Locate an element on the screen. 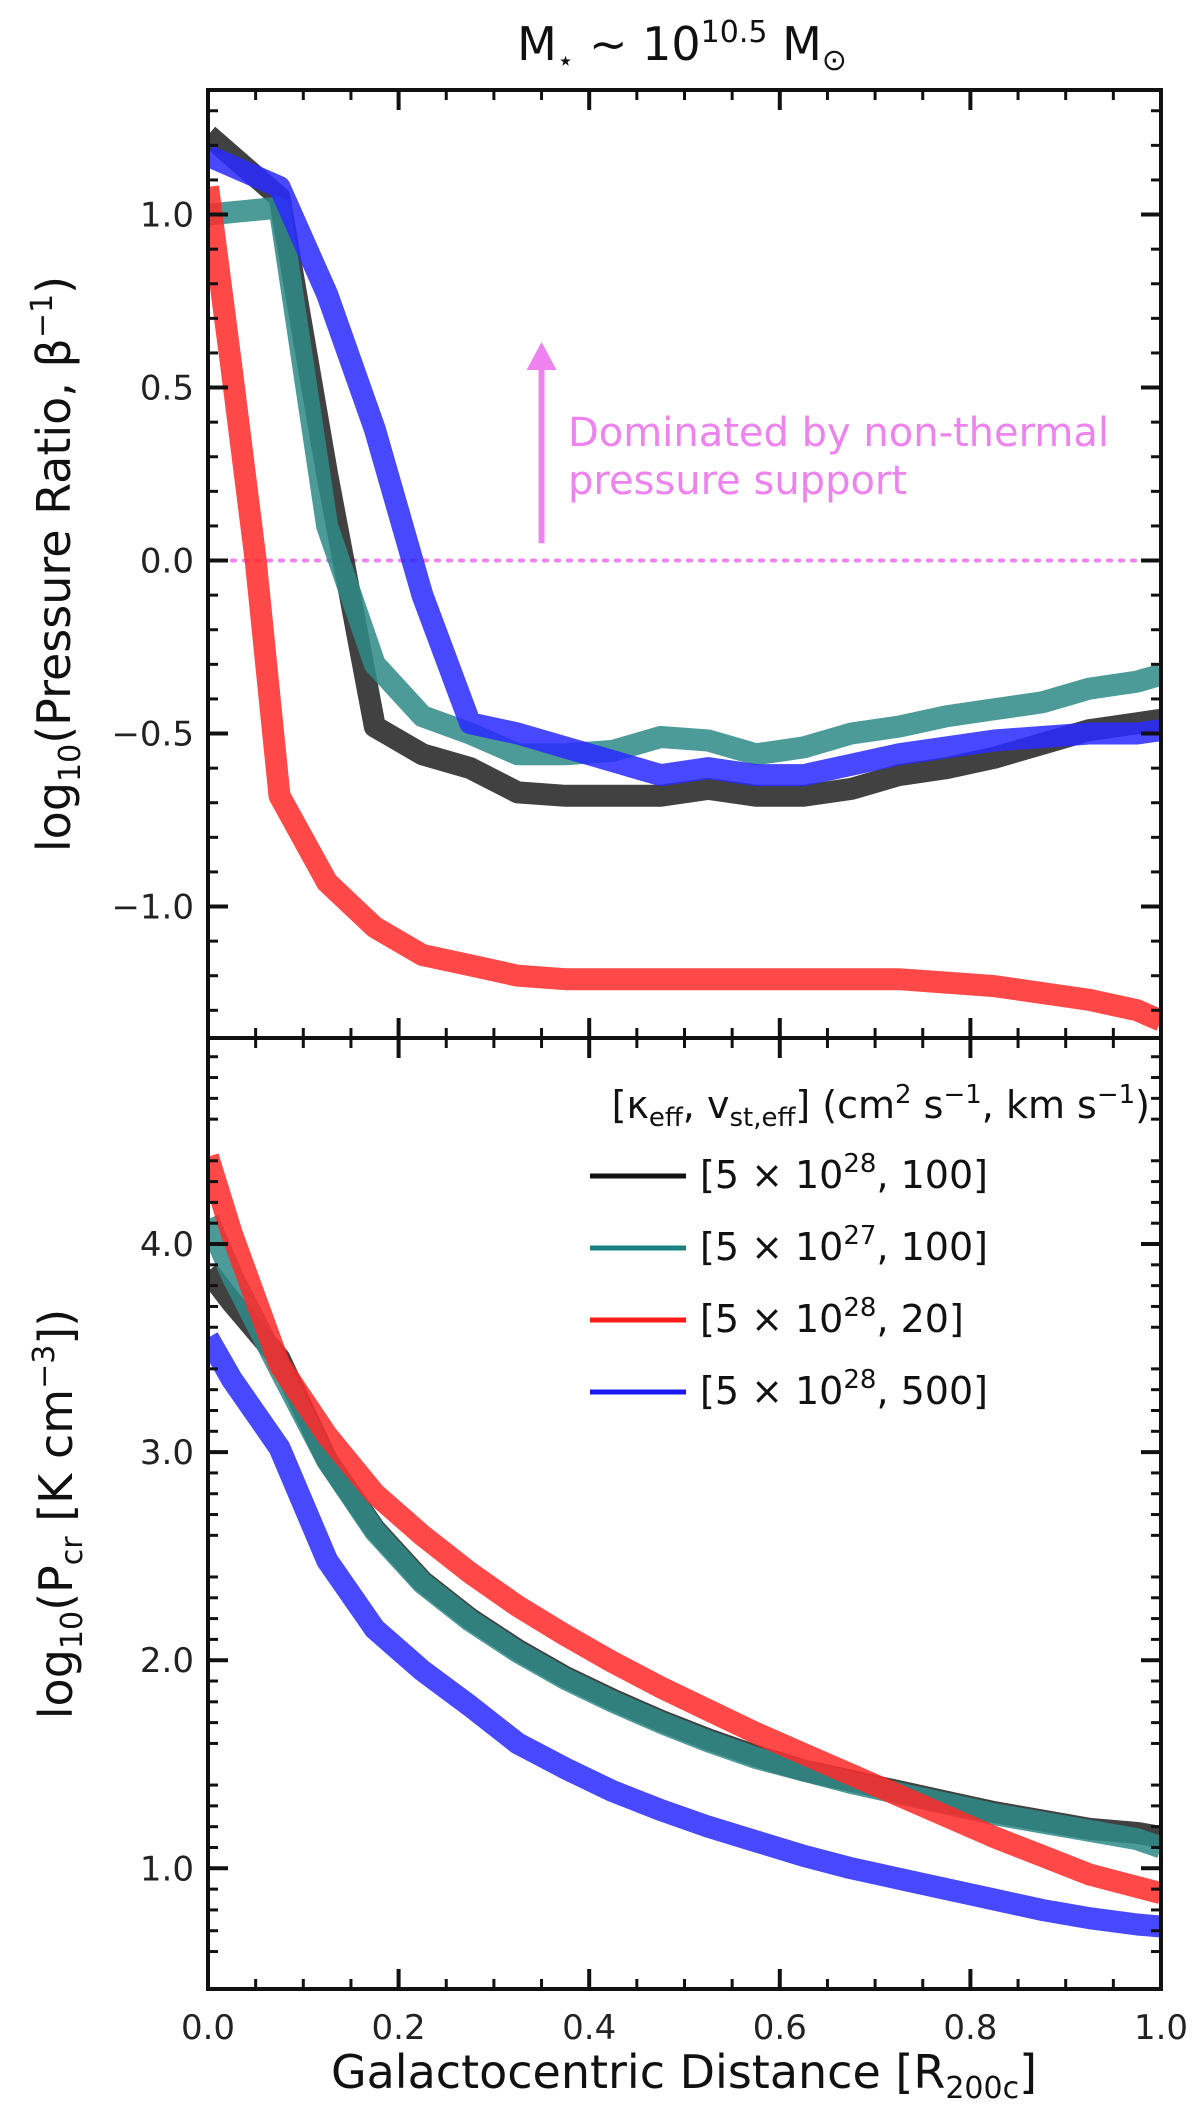 This screenshot has height=2115, width=1200. bottom-ytick-label: 1.0 is located at coordinates (167, 1869).